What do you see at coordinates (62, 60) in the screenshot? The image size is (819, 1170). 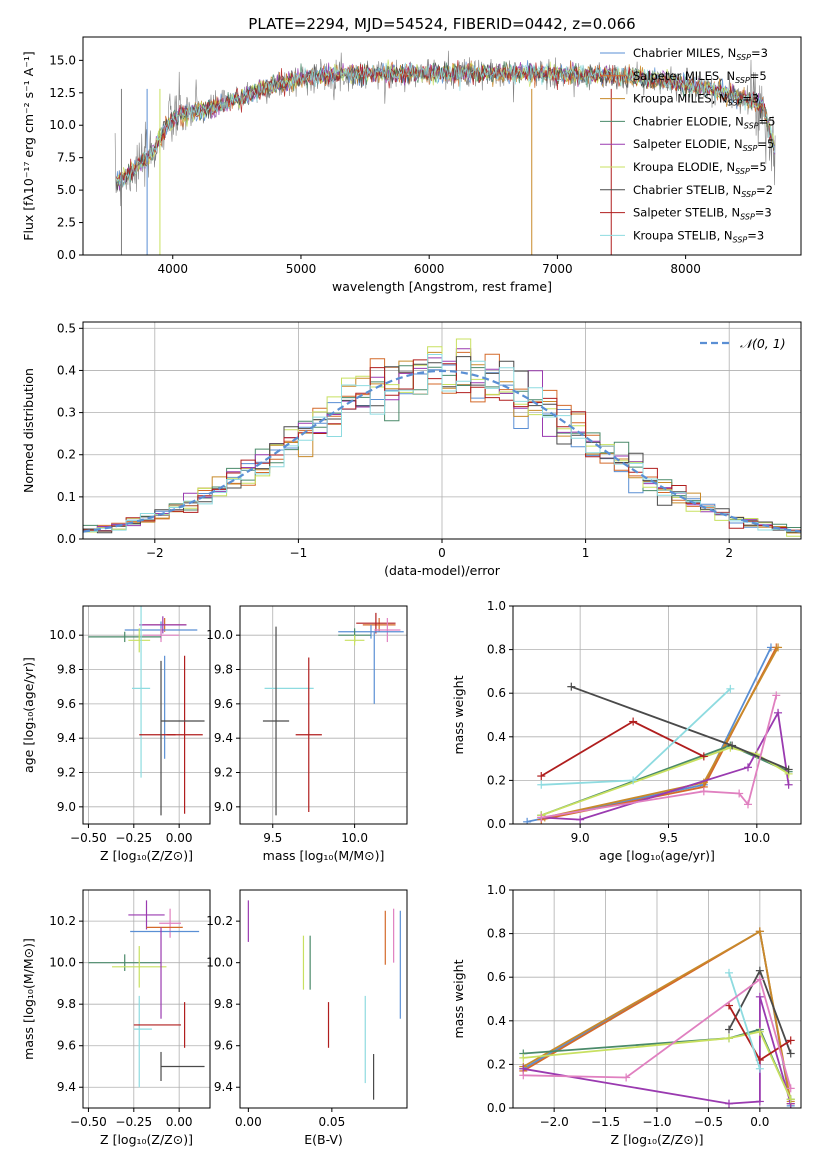 I see `y-tick-label: 15.0` at bounding box center [62, 60].